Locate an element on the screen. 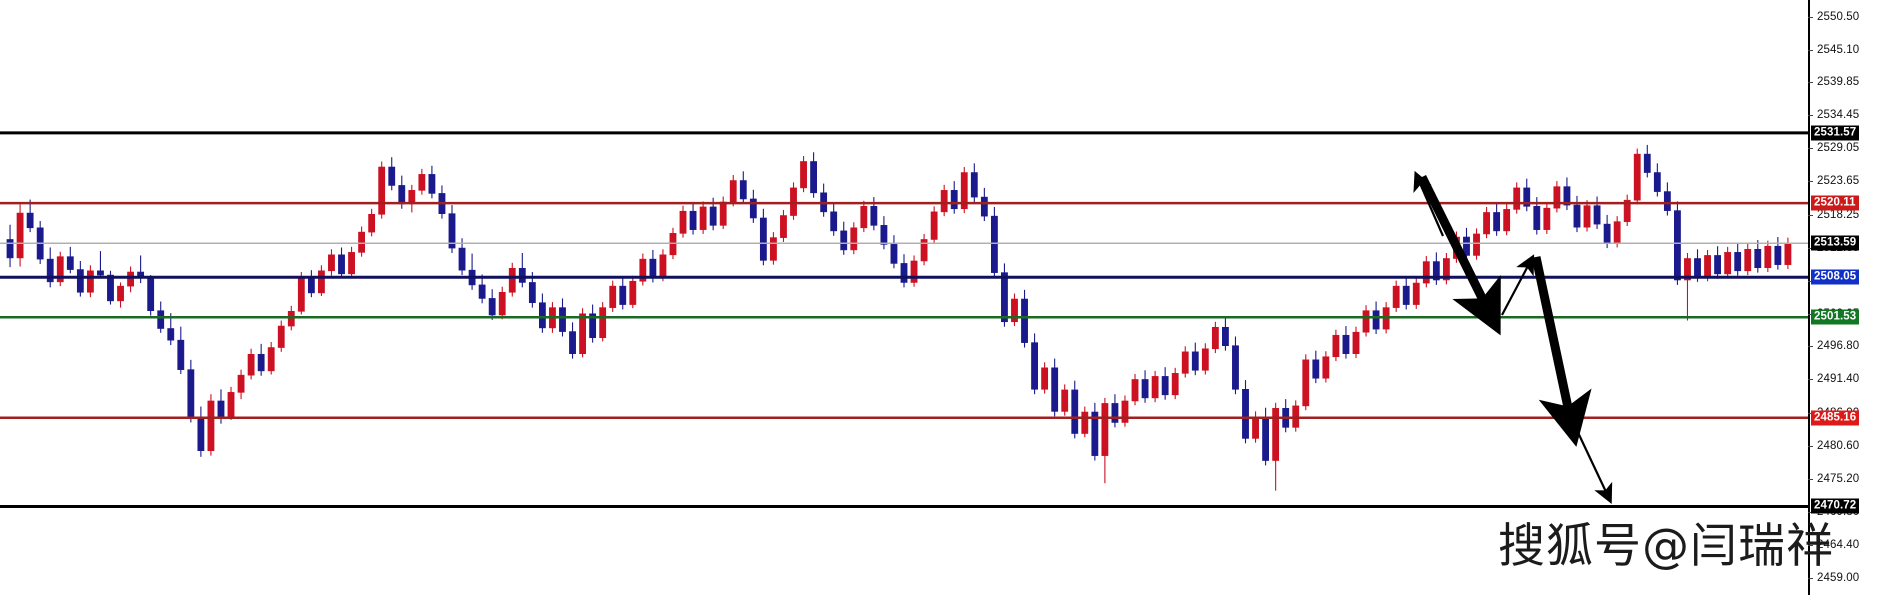  red-support-tag: 2485.16 is located at coordinates (1835, 418).